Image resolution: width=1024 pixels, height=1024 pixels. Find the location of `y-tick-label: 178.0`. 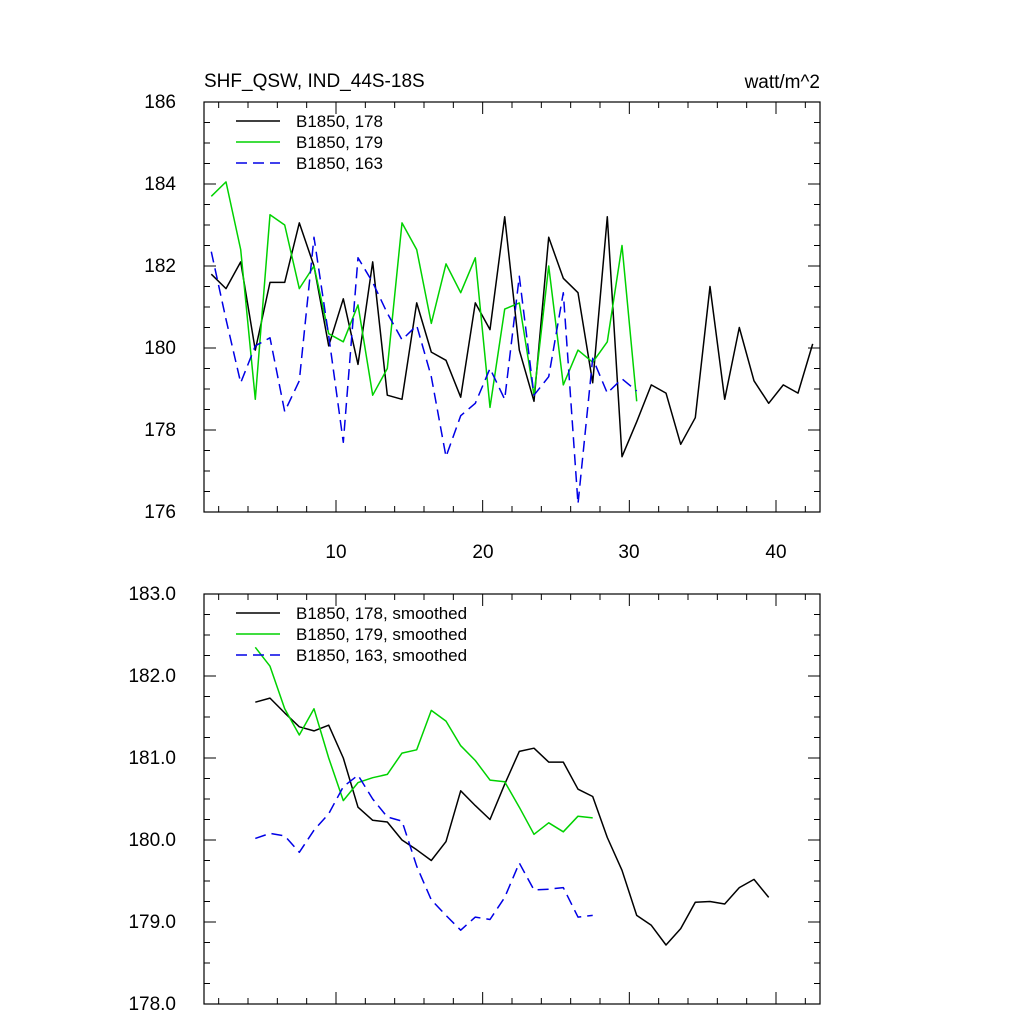

y-tick-label: 178.0 is located at coordinates (152, 1004).